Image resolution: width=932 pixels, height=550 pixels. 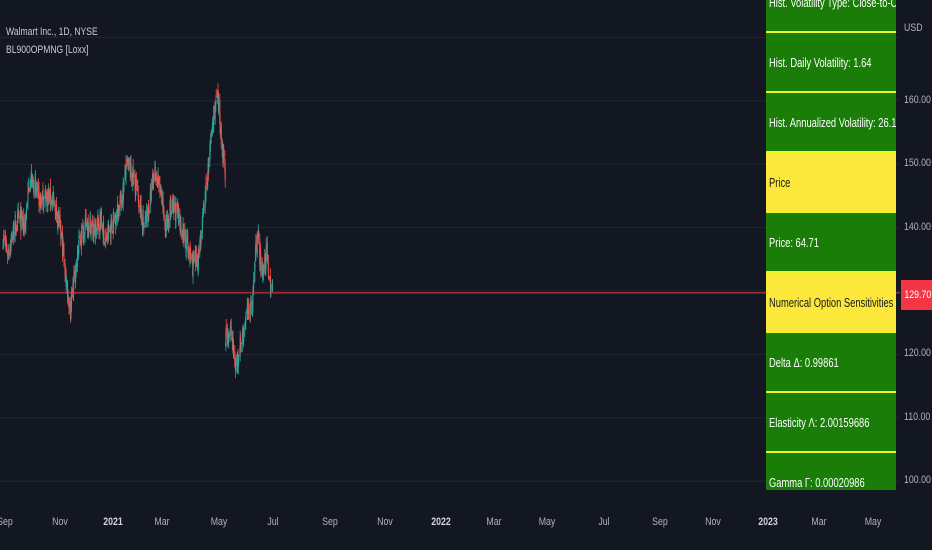 What do you see at coordinates (52, 32) in the screenshot?
I see `symbol-title: Walmart Inc., 1D, NYSE` at bounding box center [52, 32].